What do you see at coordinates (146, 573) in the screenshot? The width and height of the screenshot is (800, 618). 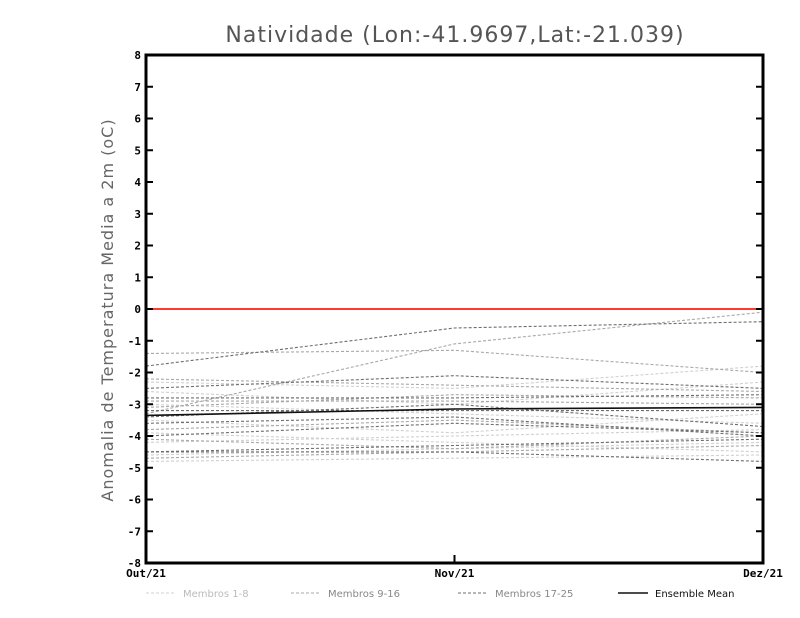 I see `x-tick-label: Out/21` at bounding box center [146, 573].